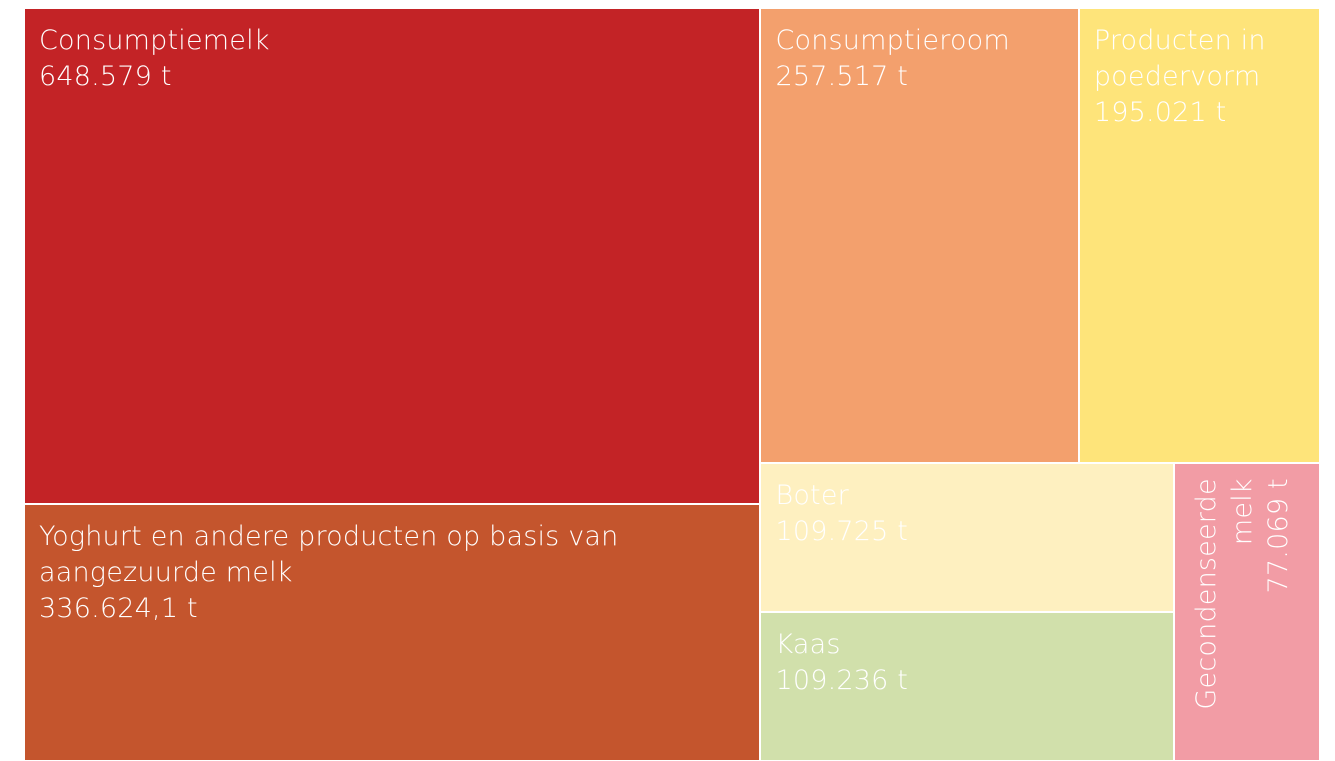 The image size is (1335, 761). Describe the element at coordinates (969, 663) in the screenshot. I see `tile-label: Kaas 109.236 t` at that location.